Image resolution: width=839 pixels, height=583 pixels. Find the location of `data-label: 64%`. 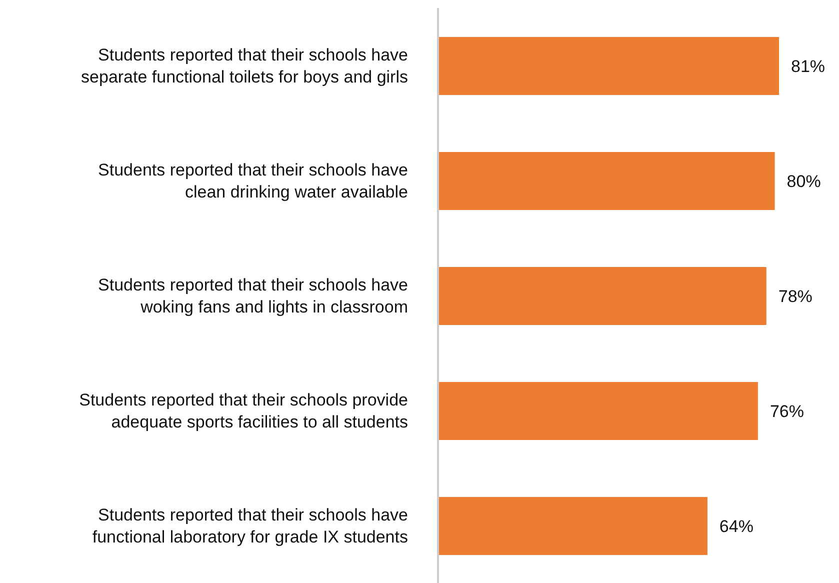

data-label: 64% is located at coordinates (736, 526).